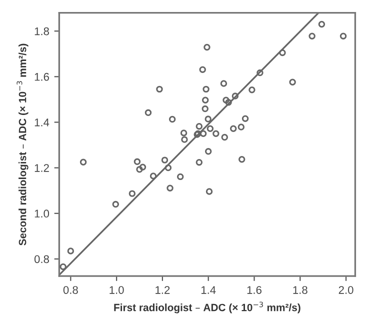 The height and width of the screenshot is (321, 370). I want to click on x-tick-label: 1.8, so click(300, 290).